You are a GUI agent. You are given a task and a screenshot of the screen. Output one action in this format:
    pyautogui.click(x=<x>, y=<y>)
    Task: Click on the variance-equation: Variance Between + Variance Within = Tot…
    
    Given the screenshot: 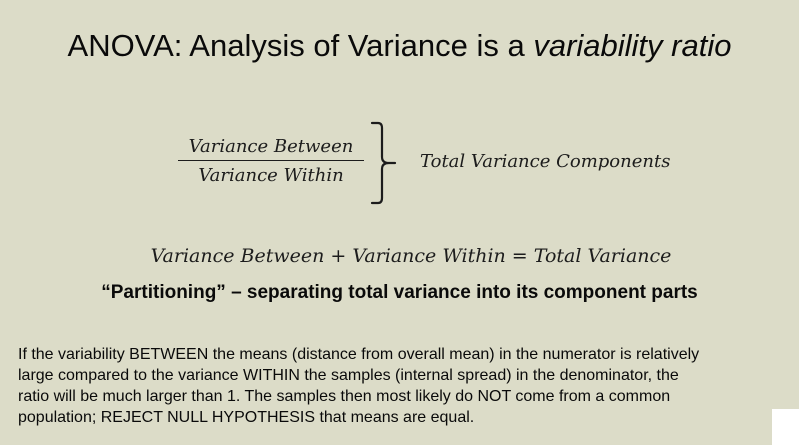 What is the action you would take?
    pyautogui.click(x=411, y=256)
    